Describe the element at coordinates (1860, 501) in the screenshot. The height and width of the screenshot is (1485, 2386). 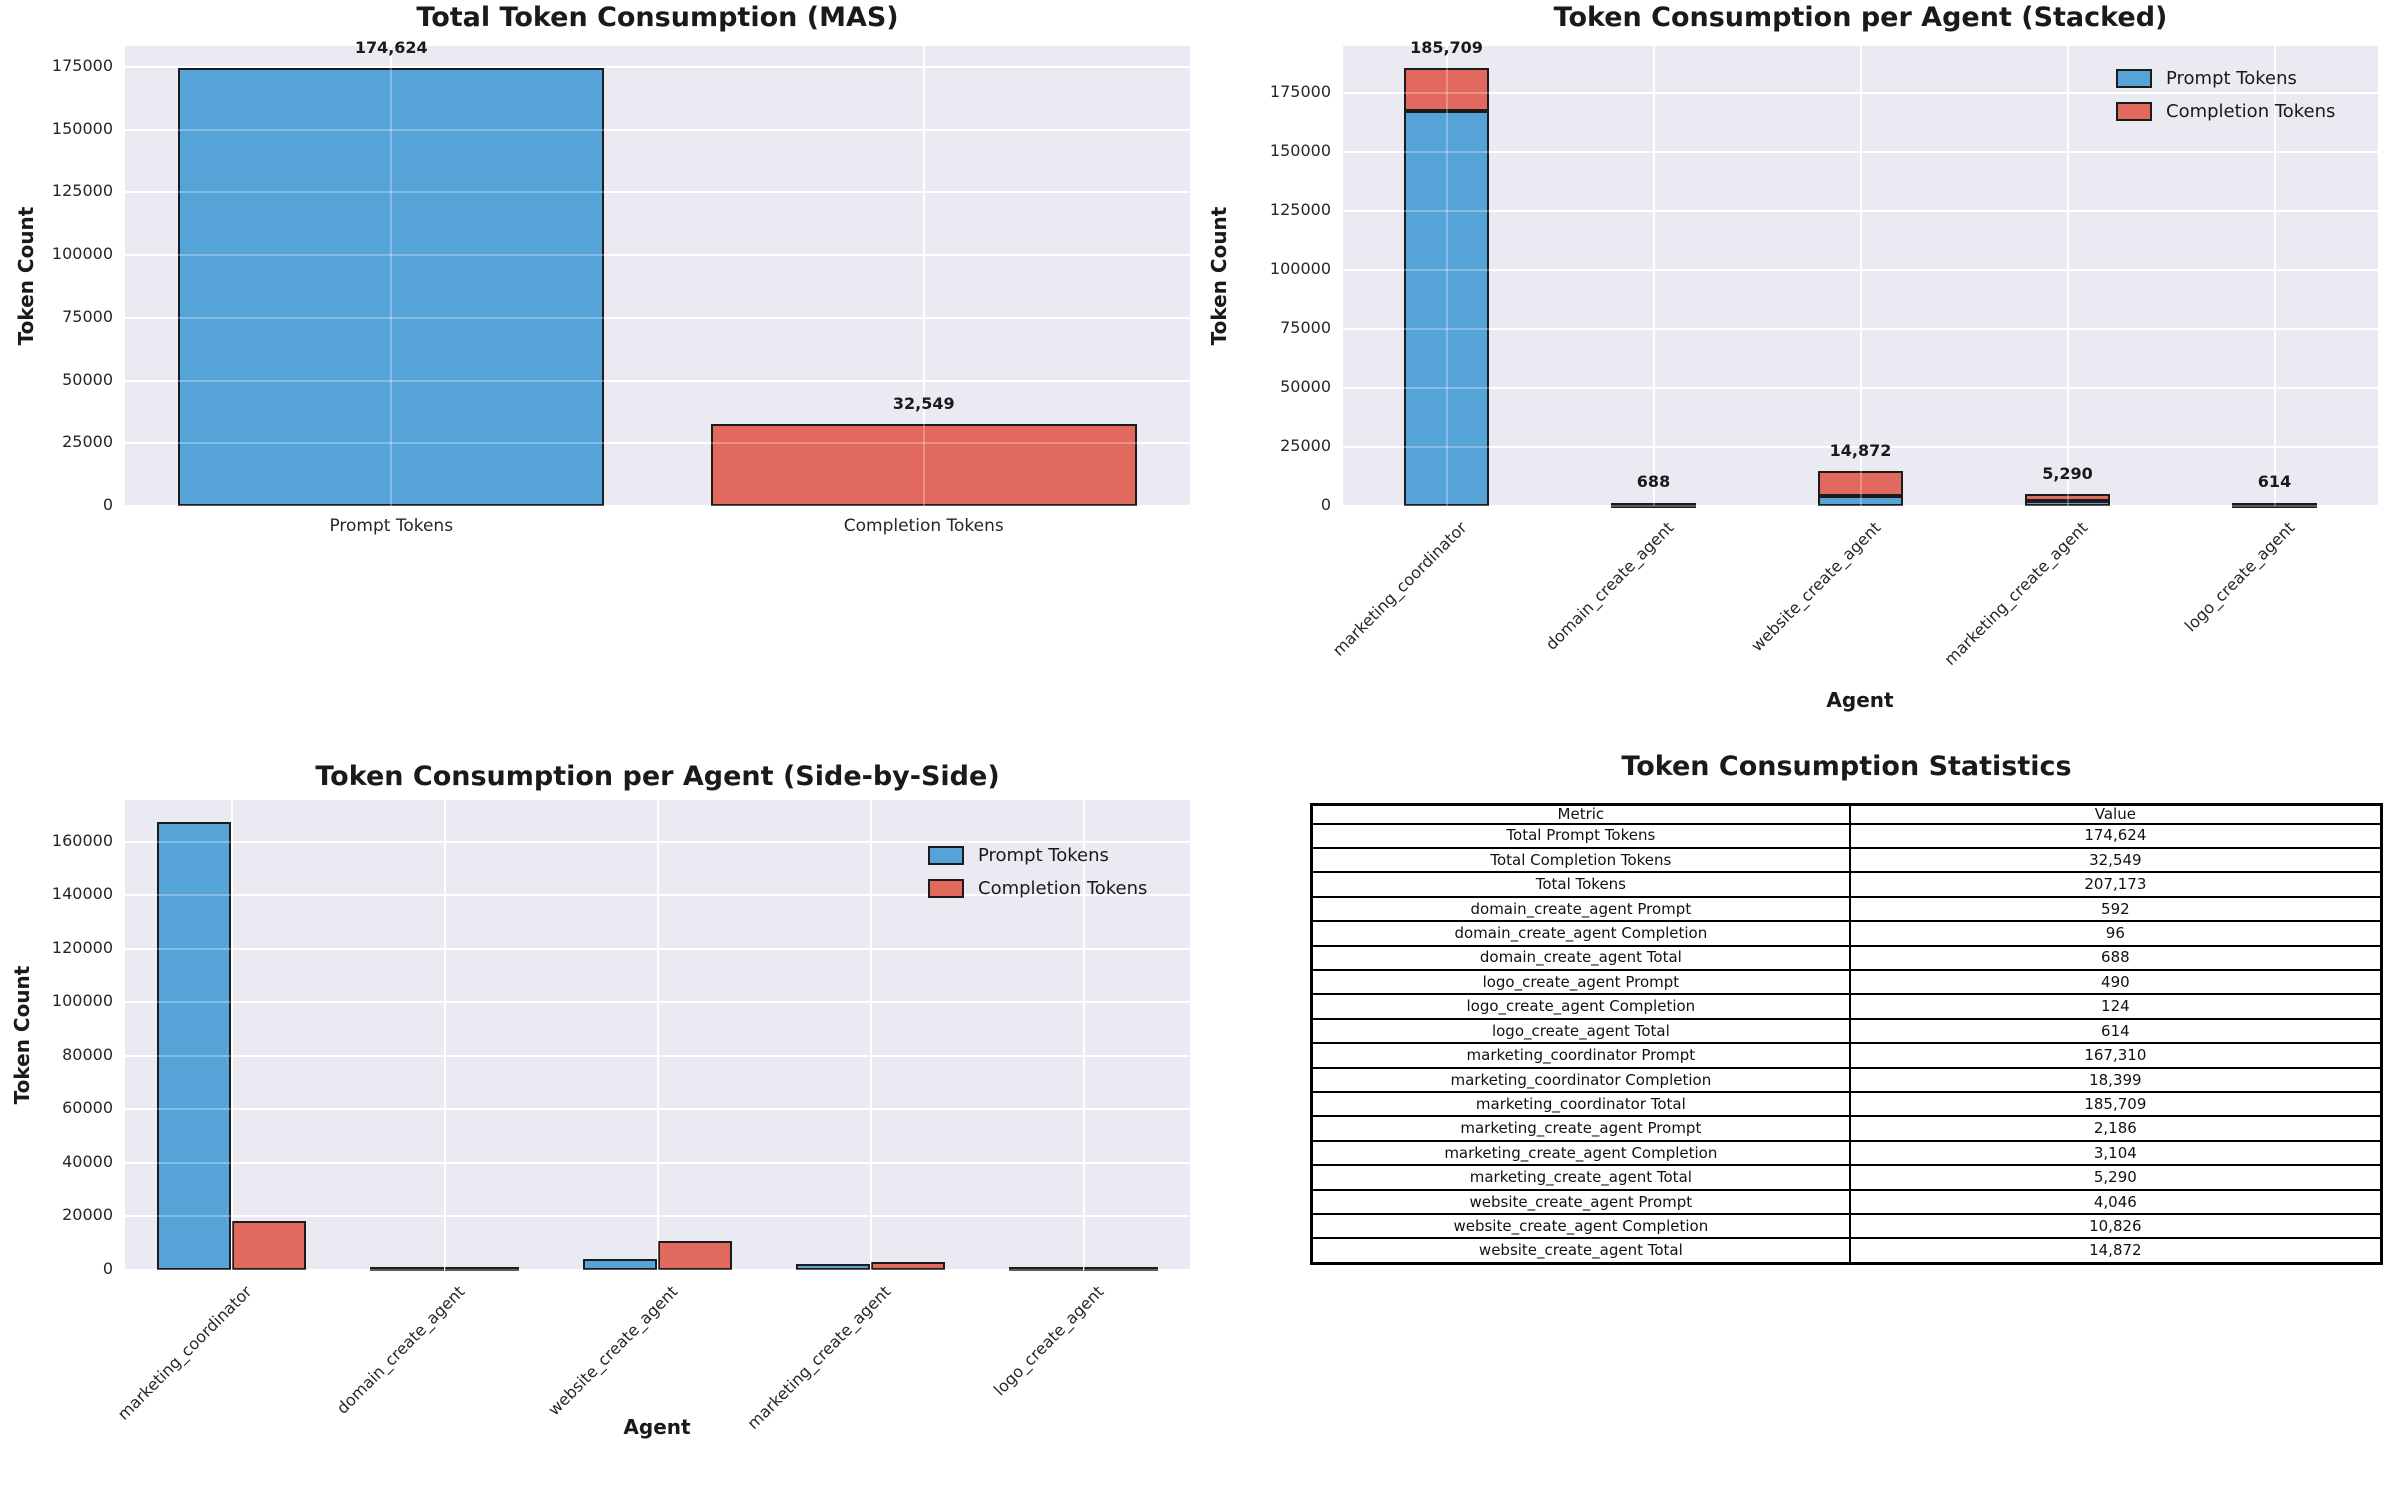
I see `bar-segment-prompt-tokens-website_create_agent` at that location.